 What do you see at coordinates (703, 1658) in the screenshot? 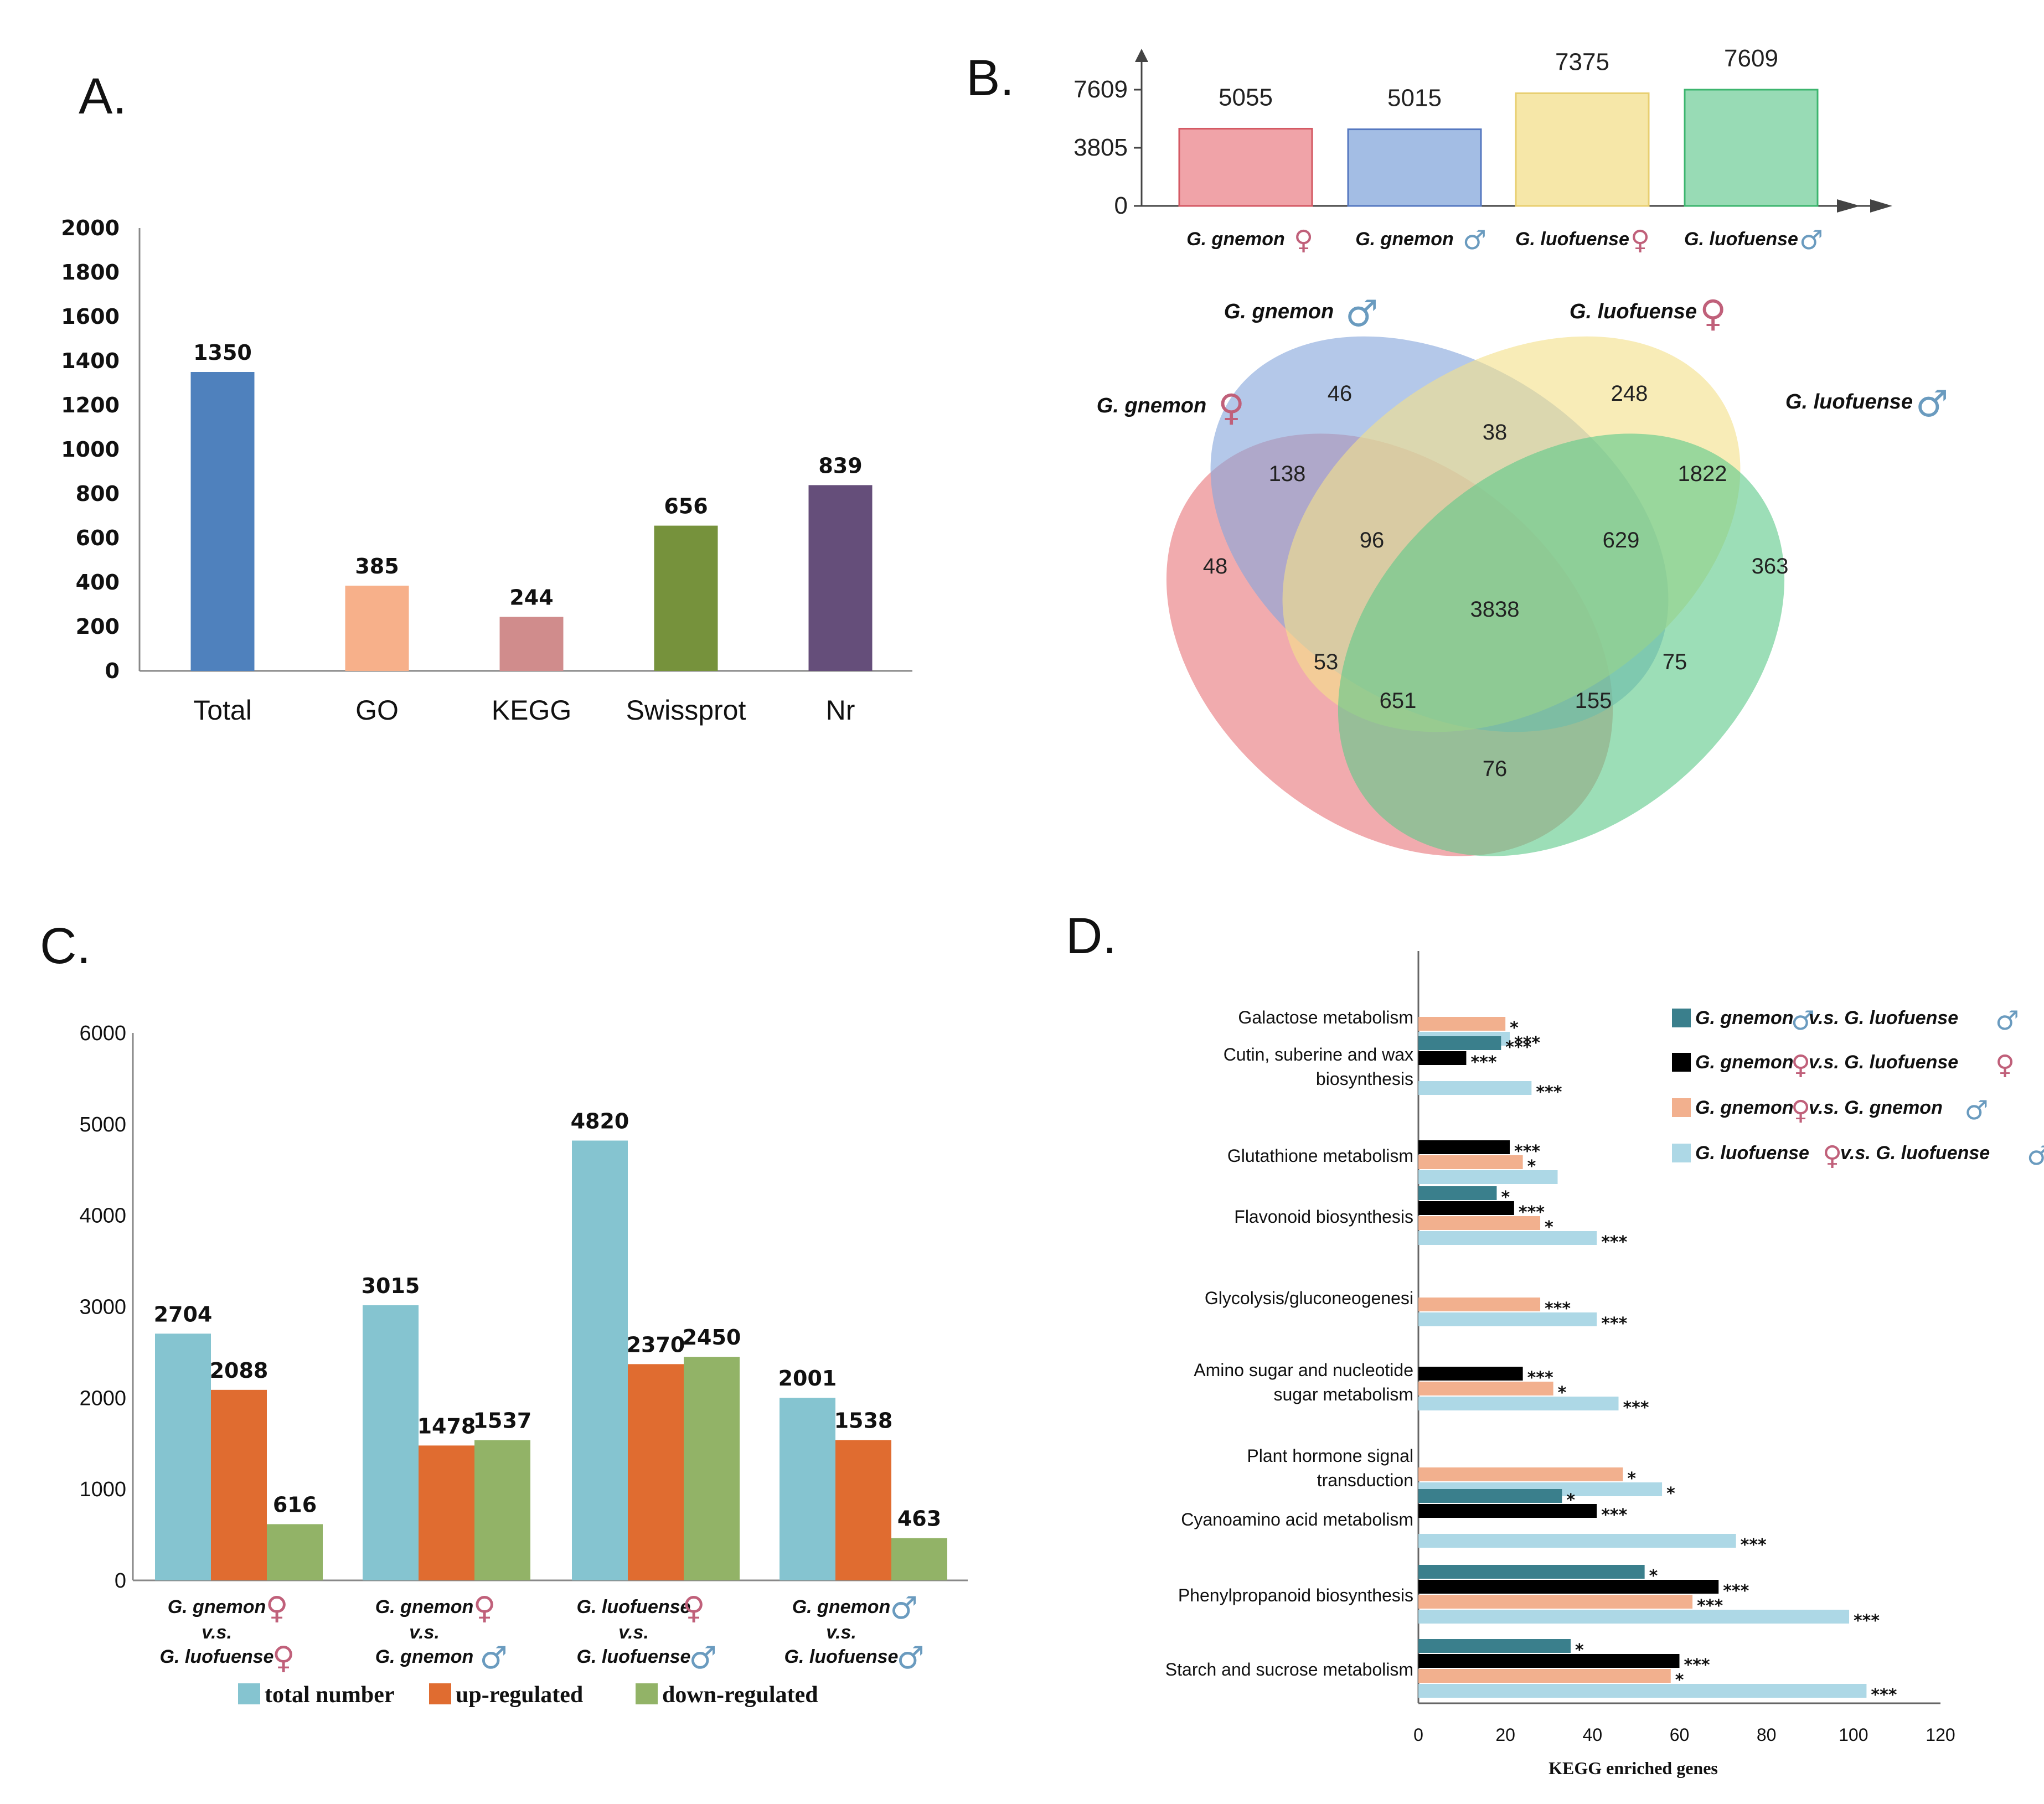
I see `c-sex-symbol-icon: ♂` at bounding box center [703, 1658].